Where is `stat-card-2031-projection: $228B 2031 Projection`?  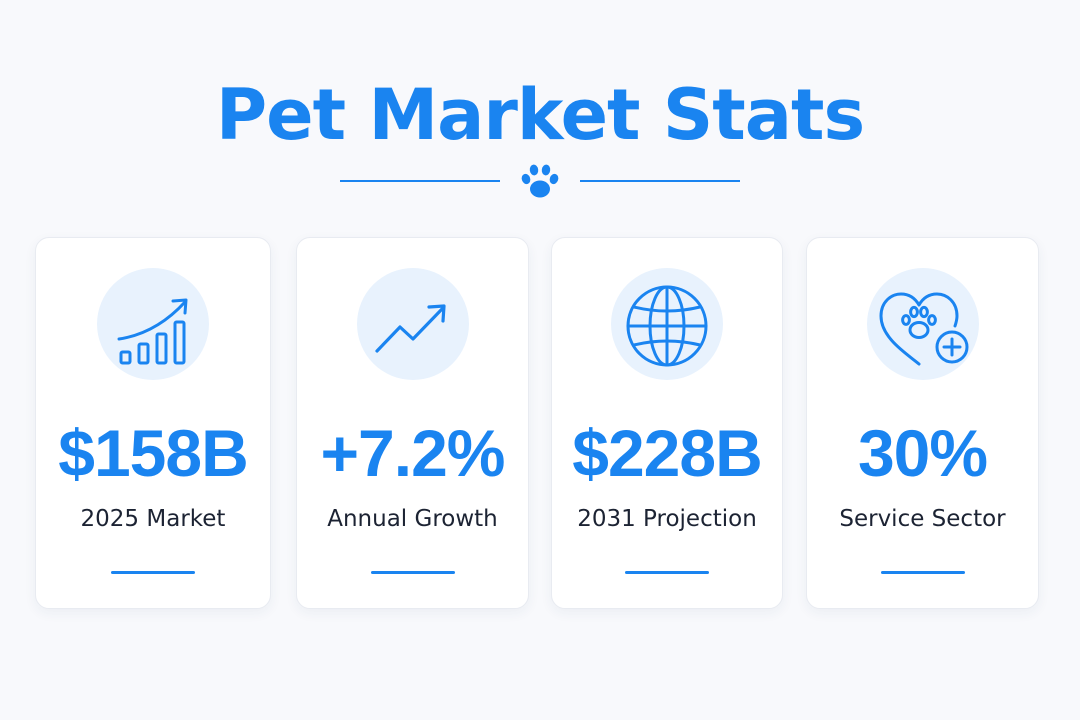 stat-card-2031-projection: $228B 2031 Projection is located at coordinates (667, 423).